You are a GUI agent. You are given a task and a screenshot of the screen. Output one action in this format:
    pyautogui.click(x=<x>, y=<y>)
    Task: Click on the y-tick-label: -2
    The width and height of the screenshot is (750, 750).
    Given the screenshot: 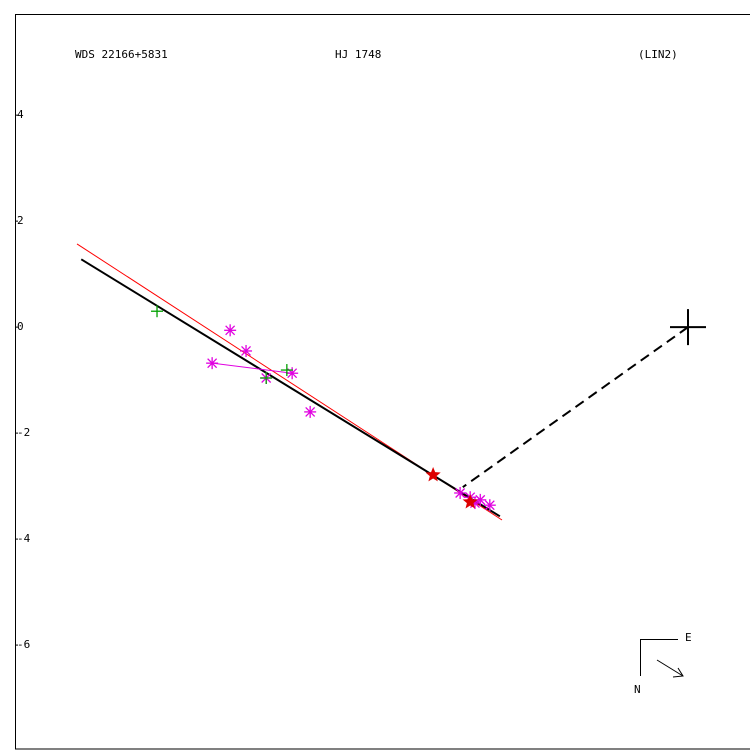 What is the action you would take?
    pyautogui.click(x=23, y=432)
    